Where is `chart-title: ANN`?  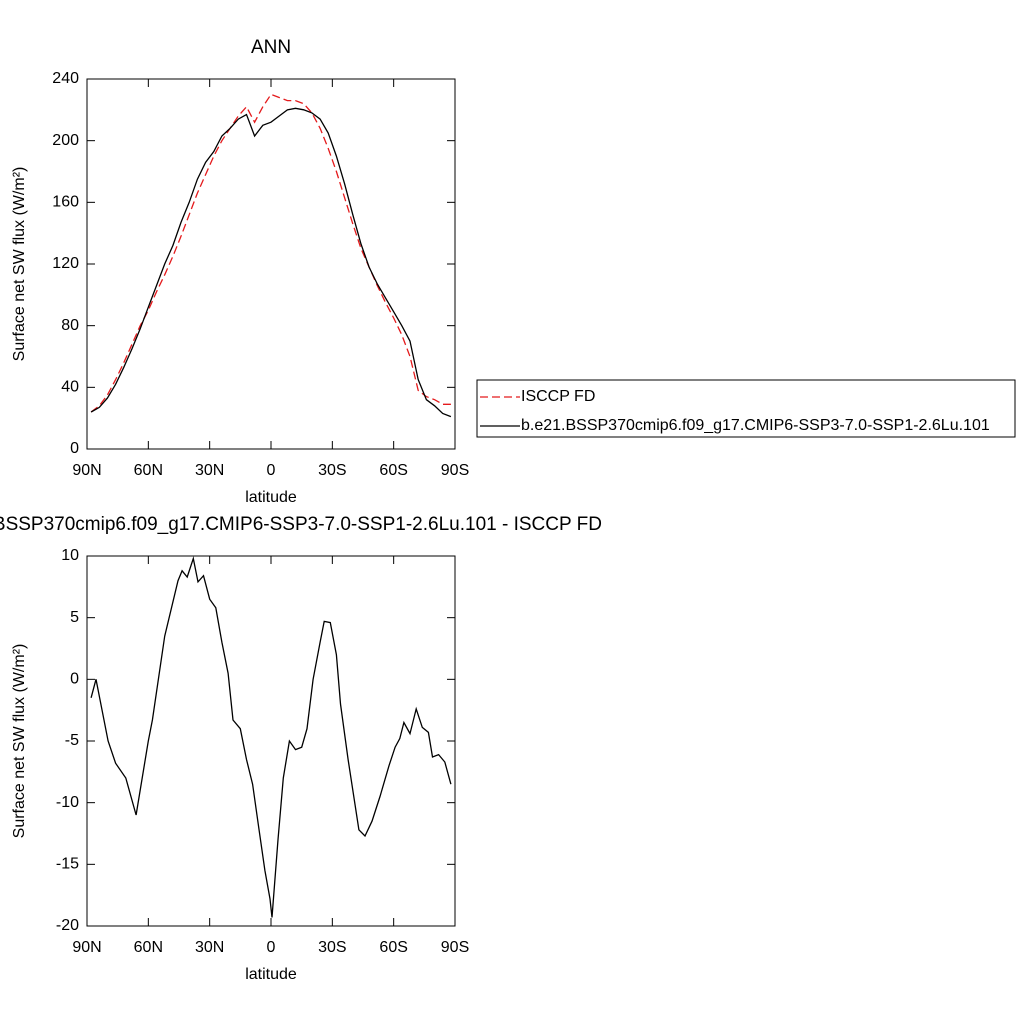
chart-title: ANN is located at coordinates (271, 47).